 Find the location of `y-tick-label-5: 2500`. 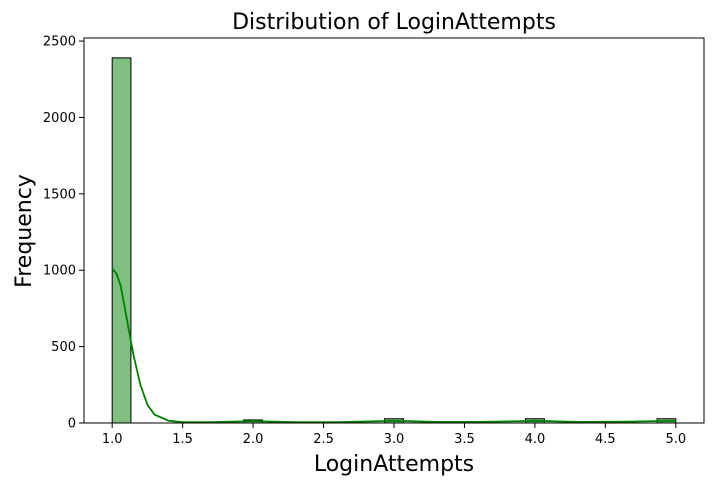

y-tick-label-5: 2500 is located at coordinates (59, 42).